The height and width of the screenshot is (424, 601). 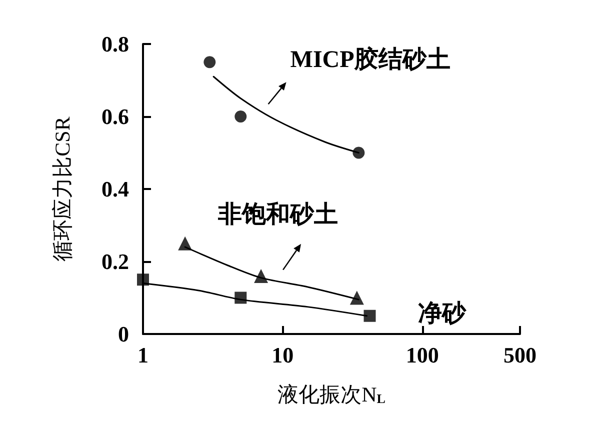 What do you see at coordinates (115, 44) in the screenshot?
I see `y-tick-label: 0.8` at bounding box center [115, 44].